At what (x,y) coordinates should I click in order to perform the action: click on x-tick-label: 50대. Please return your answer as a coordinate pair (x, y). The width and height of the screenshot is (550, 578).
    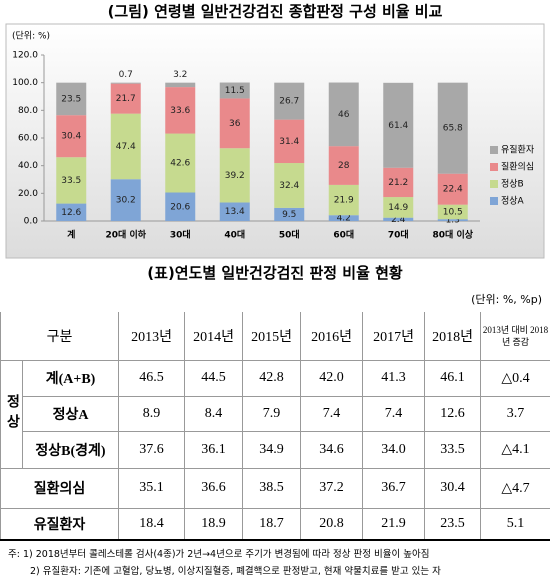
    Looking at the image, I should click on (289, 235).